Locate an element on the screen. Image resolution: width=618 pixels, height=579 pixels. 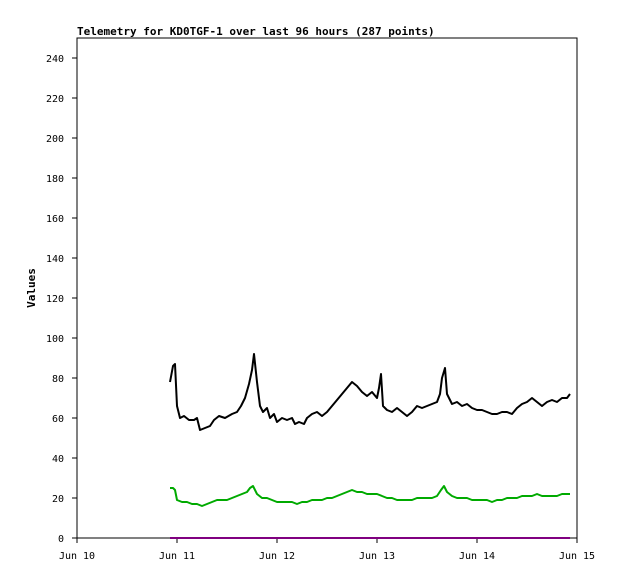
y-tick-label: 20 is located at coordinates (58, 499).